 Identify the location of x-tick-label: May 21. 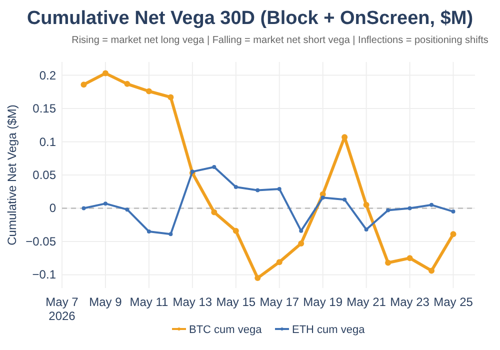
(366, 302).